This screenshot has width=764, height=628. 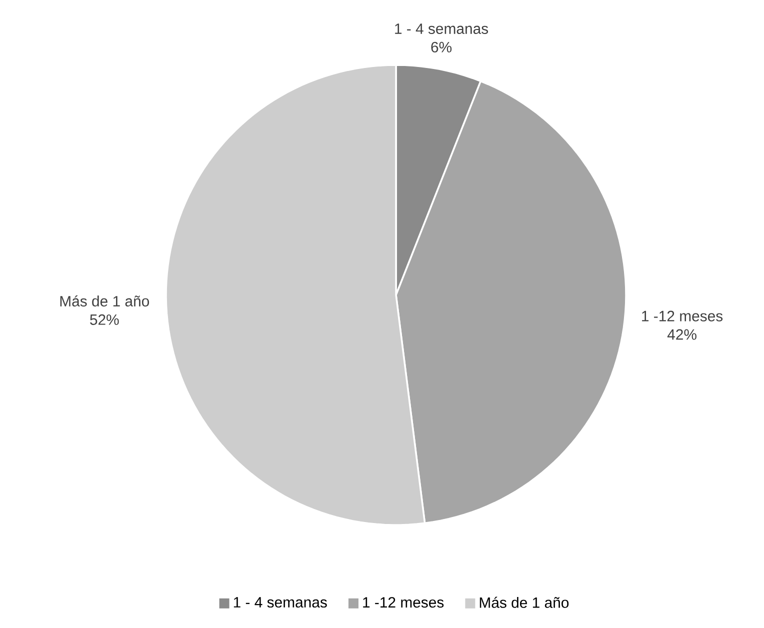 I want to click on legend-label: 1 -12 meses, so click(x=403, y=602).